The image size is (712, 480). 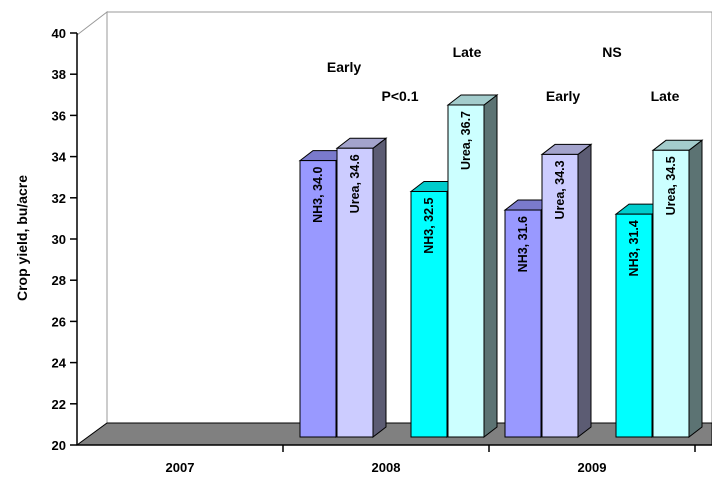 I want to click on y-tick-label: 26, so click(x=59, y=321).